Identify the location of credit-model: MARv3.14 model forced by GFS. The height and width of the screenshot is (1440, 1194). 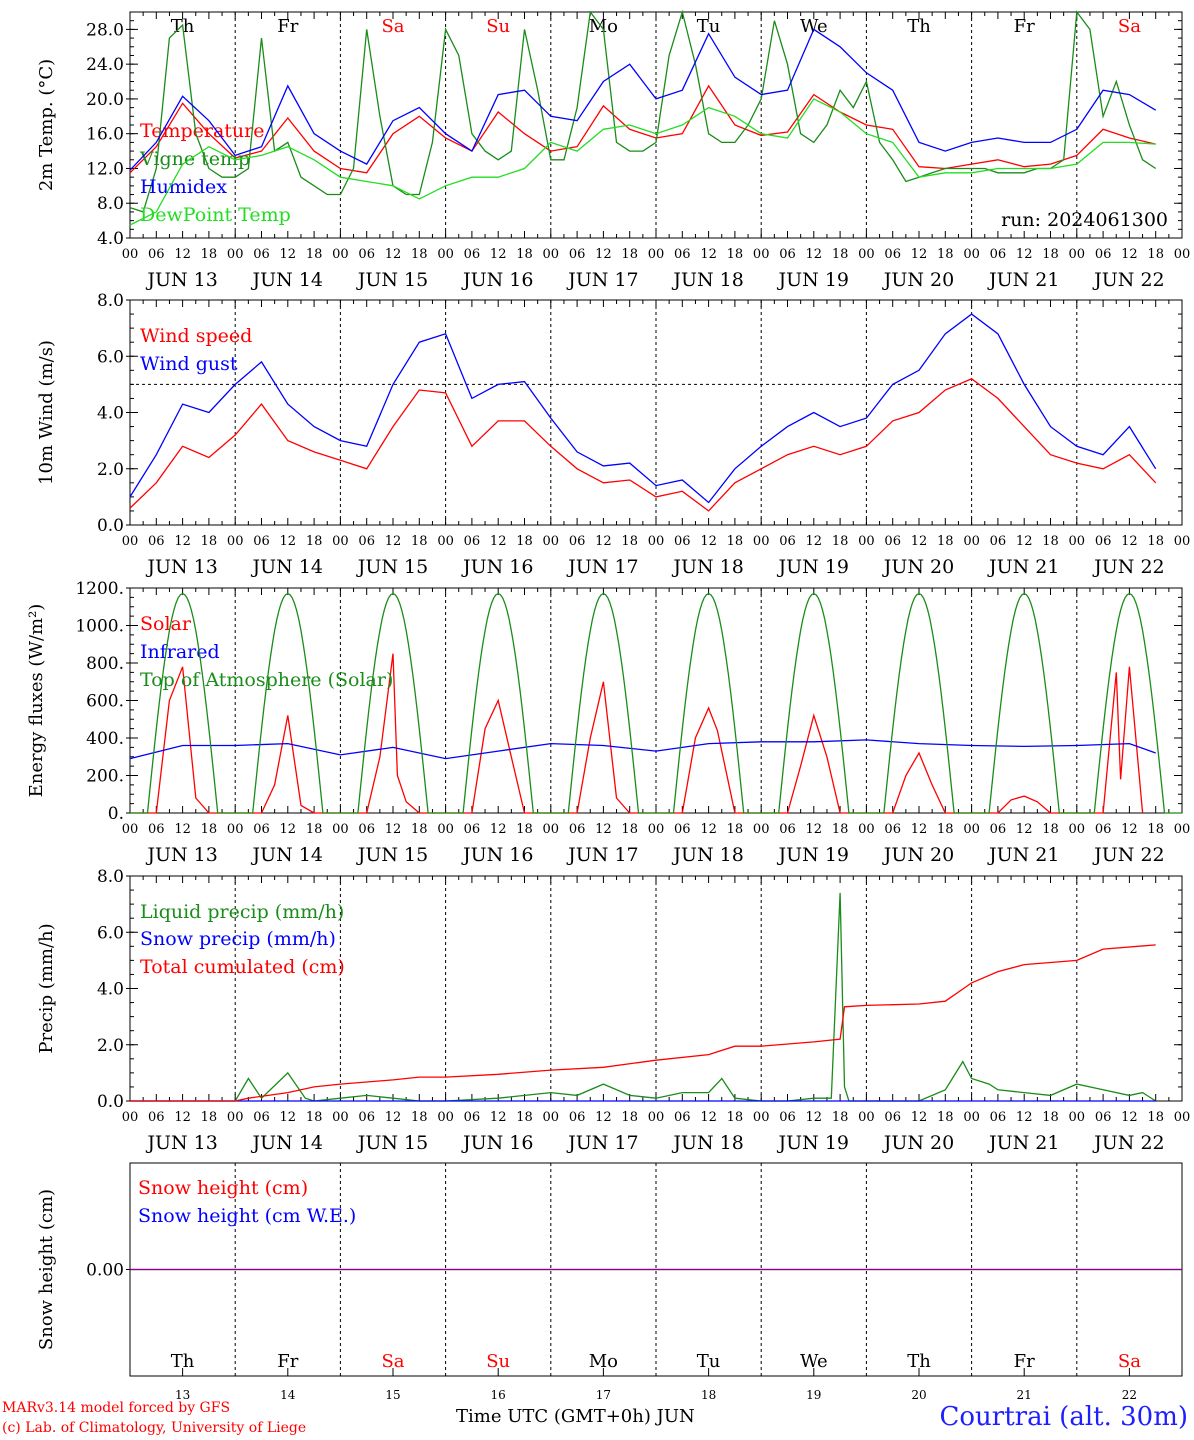
(116, 1408).